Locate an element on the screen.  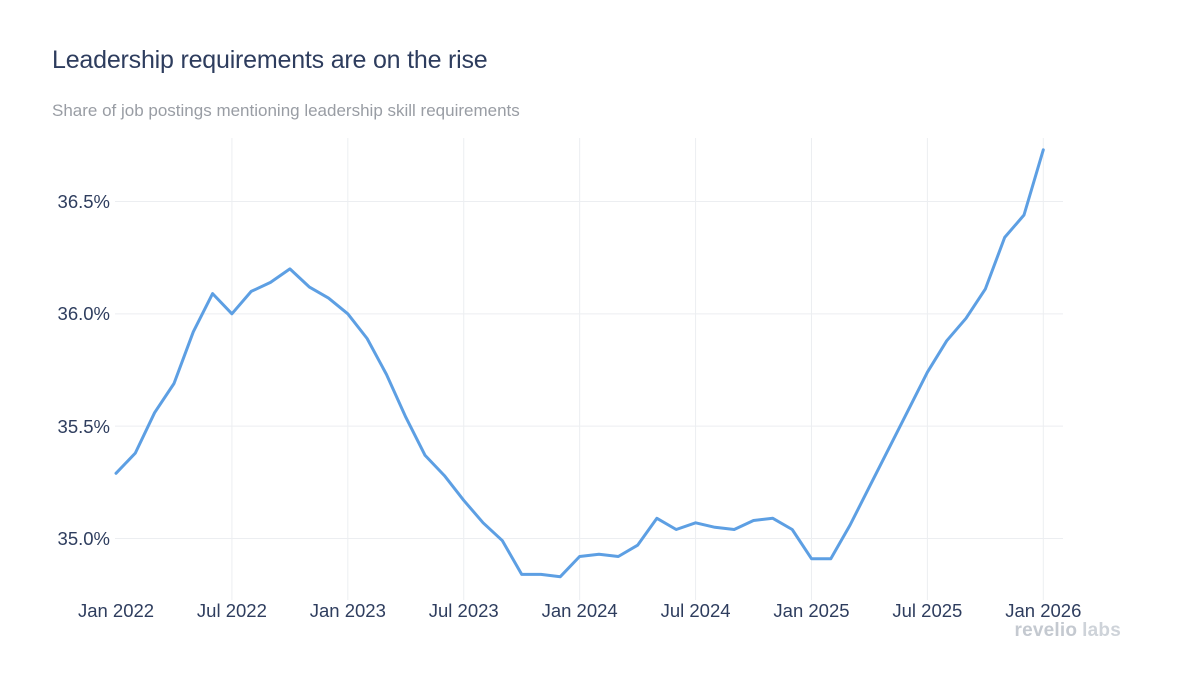
x-tick-label: Jul 2024 is located at coordinates (695, 610).